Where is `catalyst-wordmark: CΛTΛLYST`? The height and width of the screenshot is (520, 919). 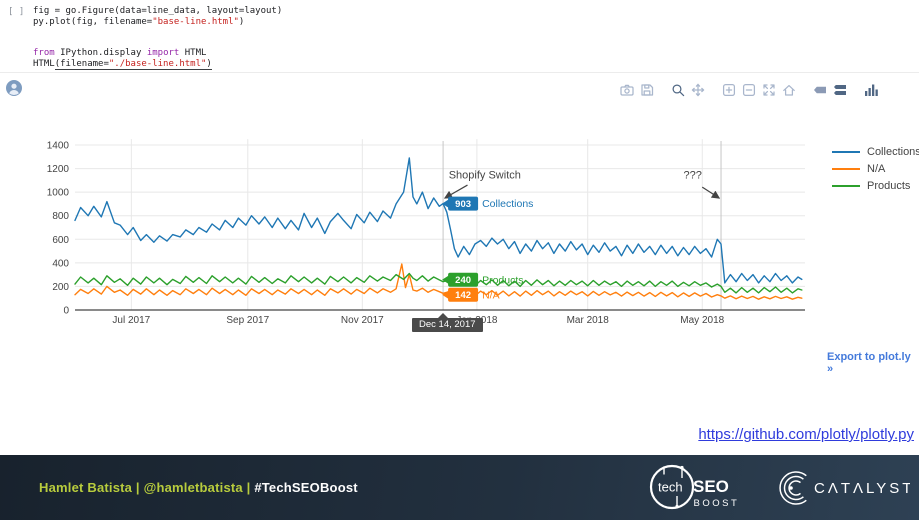 catalyst-wordmark: CΛTΛLYST is located at coordinates (862, 488).